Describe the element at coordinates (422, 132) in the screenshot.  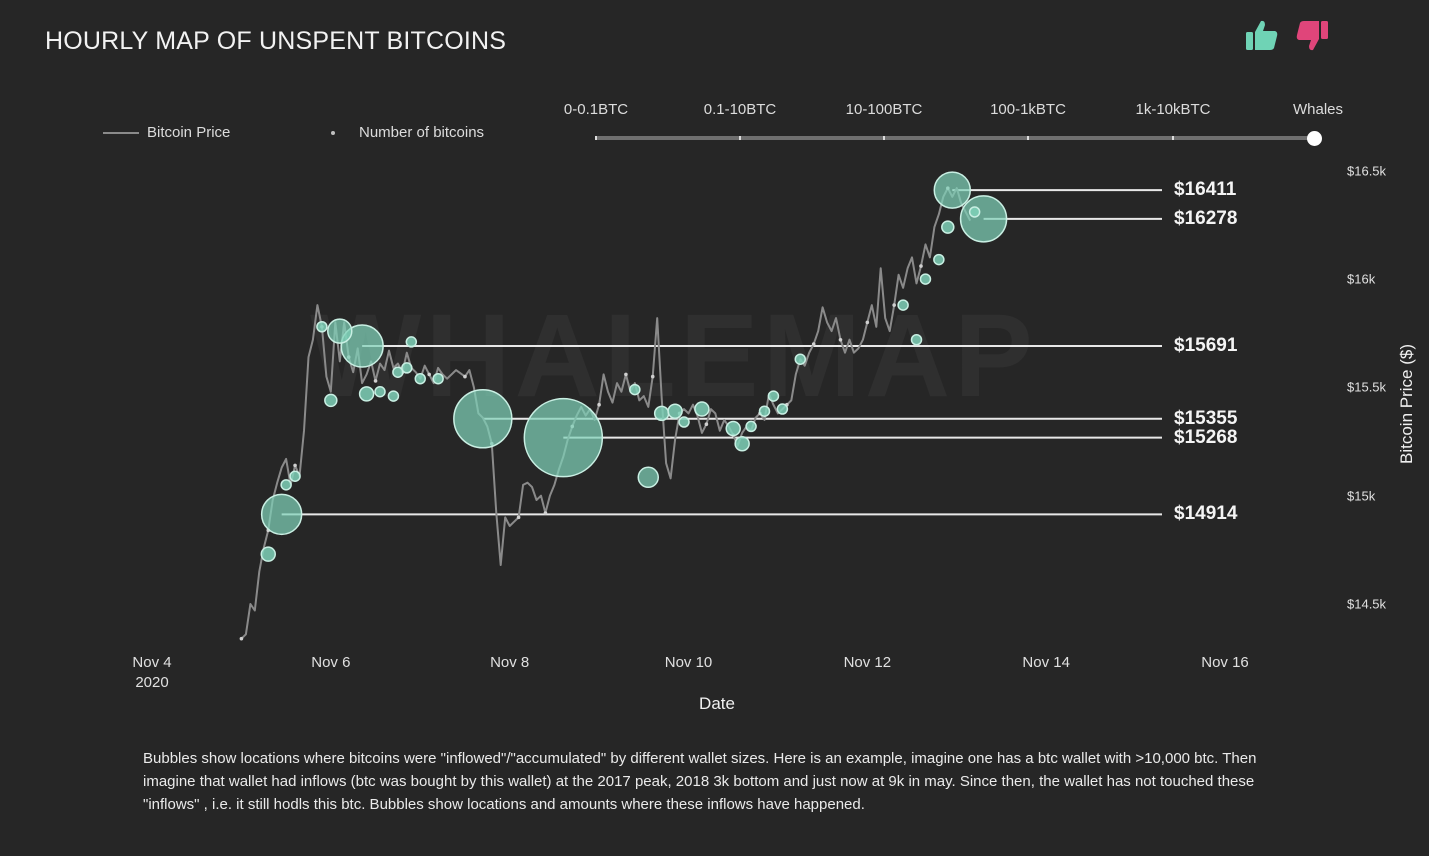
I see `legend-count-label: Number of bitcoins` at that location.